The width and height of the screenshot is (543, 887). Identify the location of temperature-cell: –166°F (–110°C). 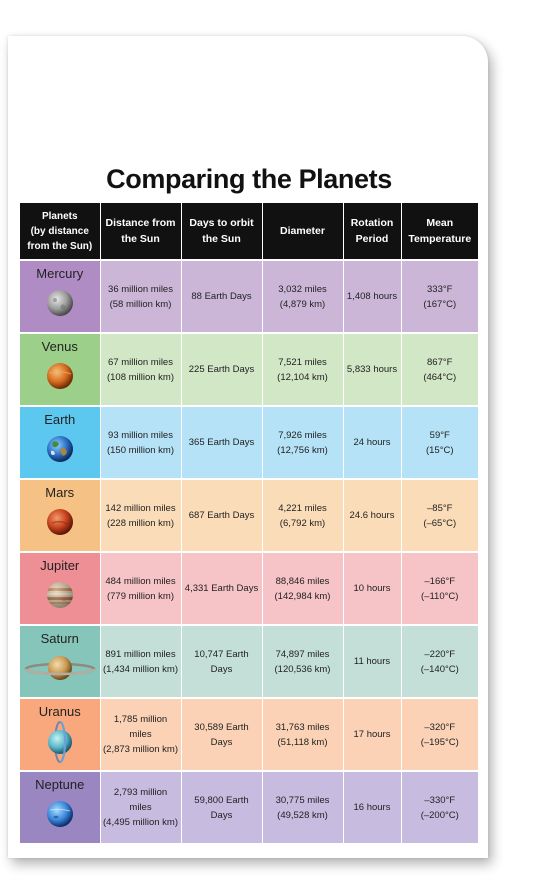
(439, 588).